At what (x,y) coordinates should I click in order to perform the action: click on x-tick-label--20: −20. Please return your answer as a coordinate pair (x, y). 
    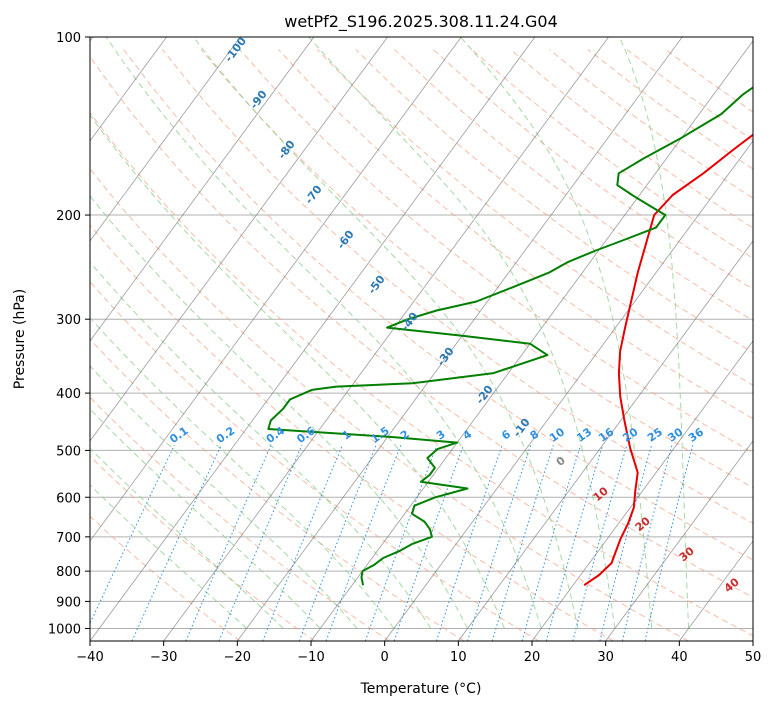
    Looking at the image, I should click on (237, 657).